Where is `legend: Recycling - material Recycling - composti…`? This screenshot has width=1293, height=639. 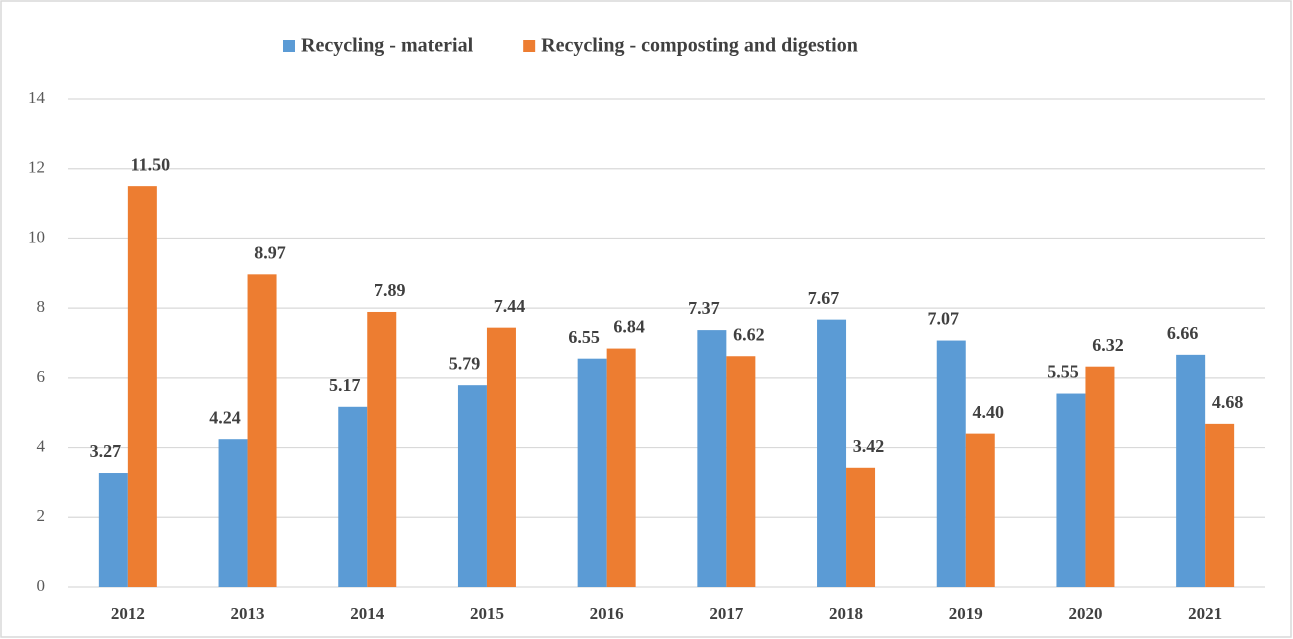 legend: Recycling - material Recycling - composti… is located at coordinates (570, 46).